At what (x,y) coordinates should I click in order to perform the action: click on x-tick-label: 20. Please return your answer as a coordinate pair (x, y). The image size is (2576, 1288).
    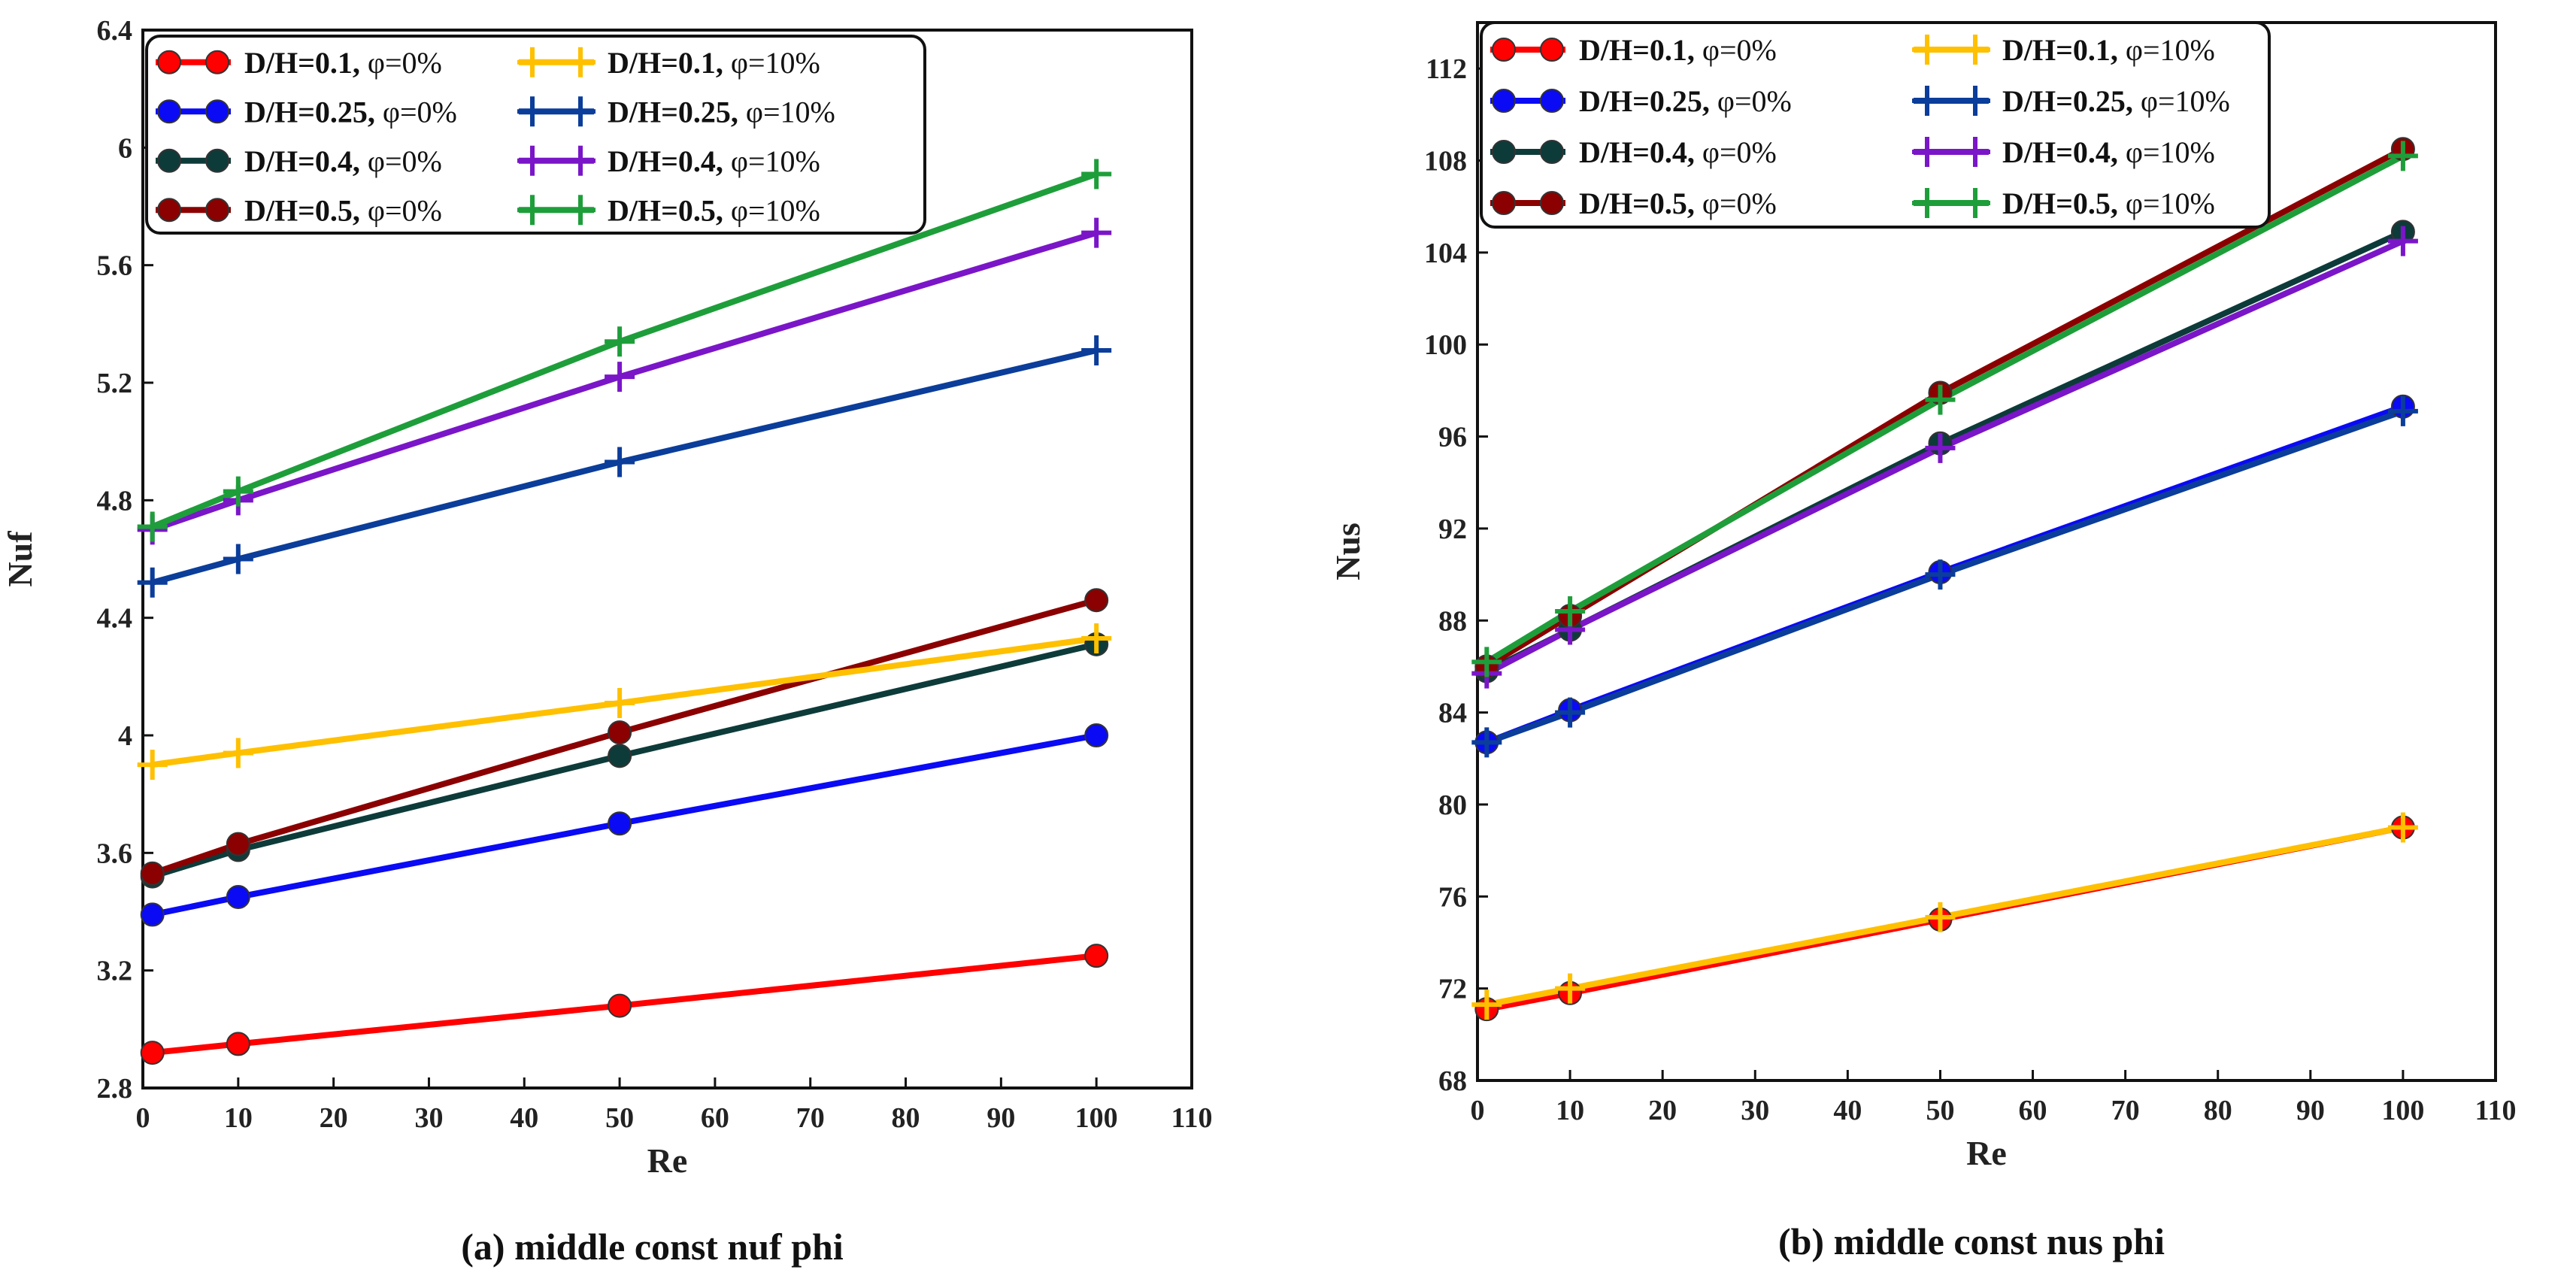
    Looking at the image, I should click on (1662, 1110).